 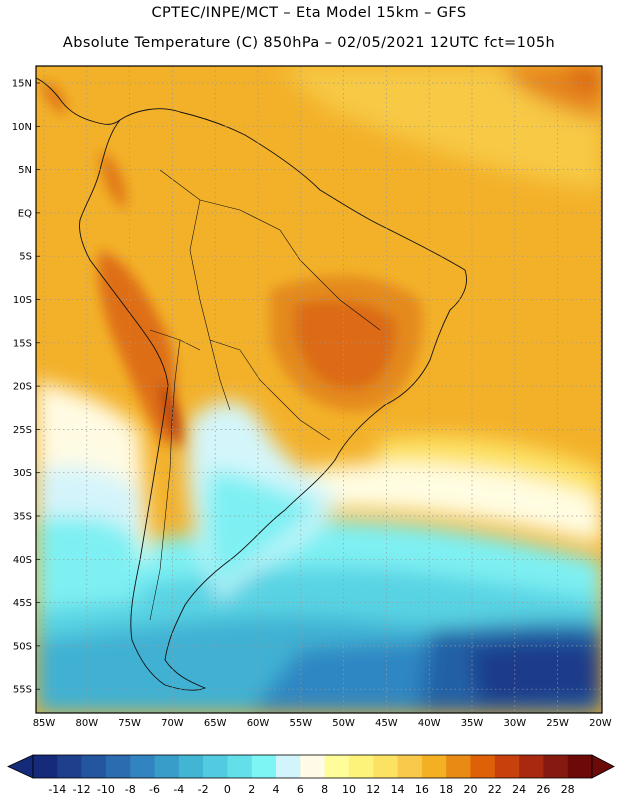 I want to click on colorbar-label: 28, so click(x=568, y=789).